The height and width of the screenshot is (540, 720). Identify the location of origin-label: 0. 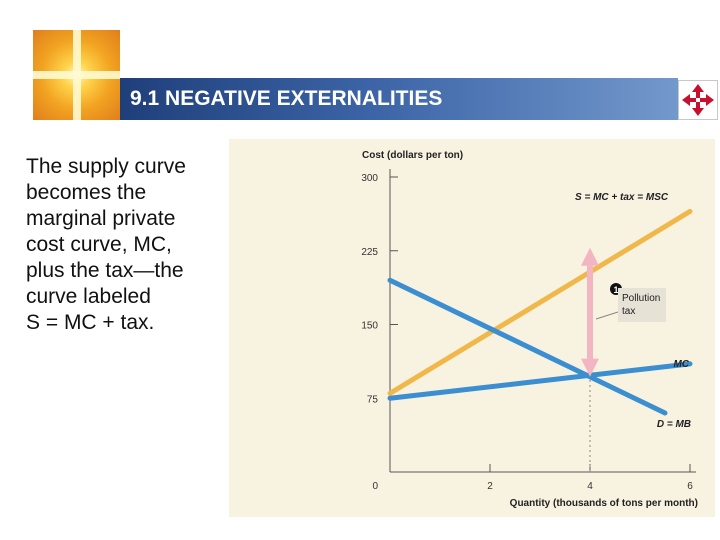
(375, 486).